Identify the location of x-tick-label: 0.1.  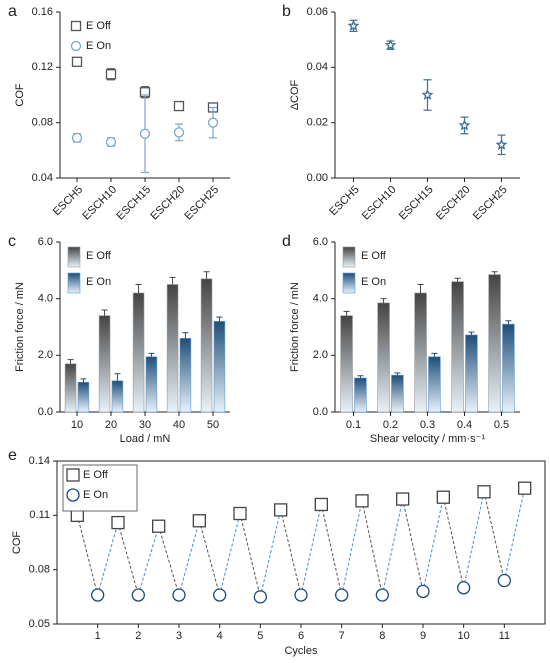
(353, 425).